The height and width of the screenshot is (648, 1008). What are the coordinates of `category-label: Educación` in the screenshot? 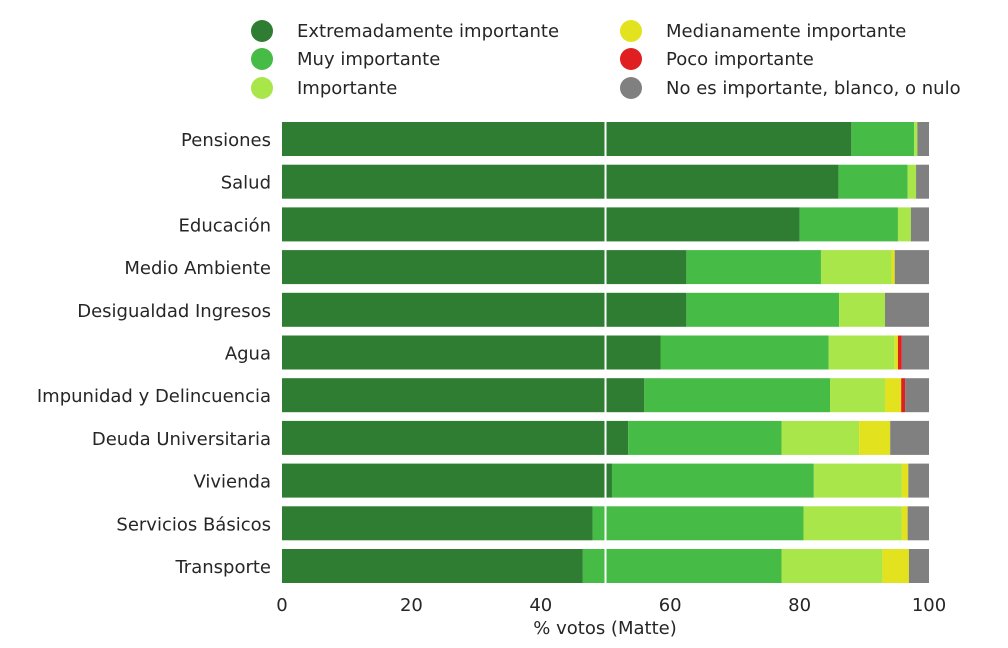 It's located at (225, 225).